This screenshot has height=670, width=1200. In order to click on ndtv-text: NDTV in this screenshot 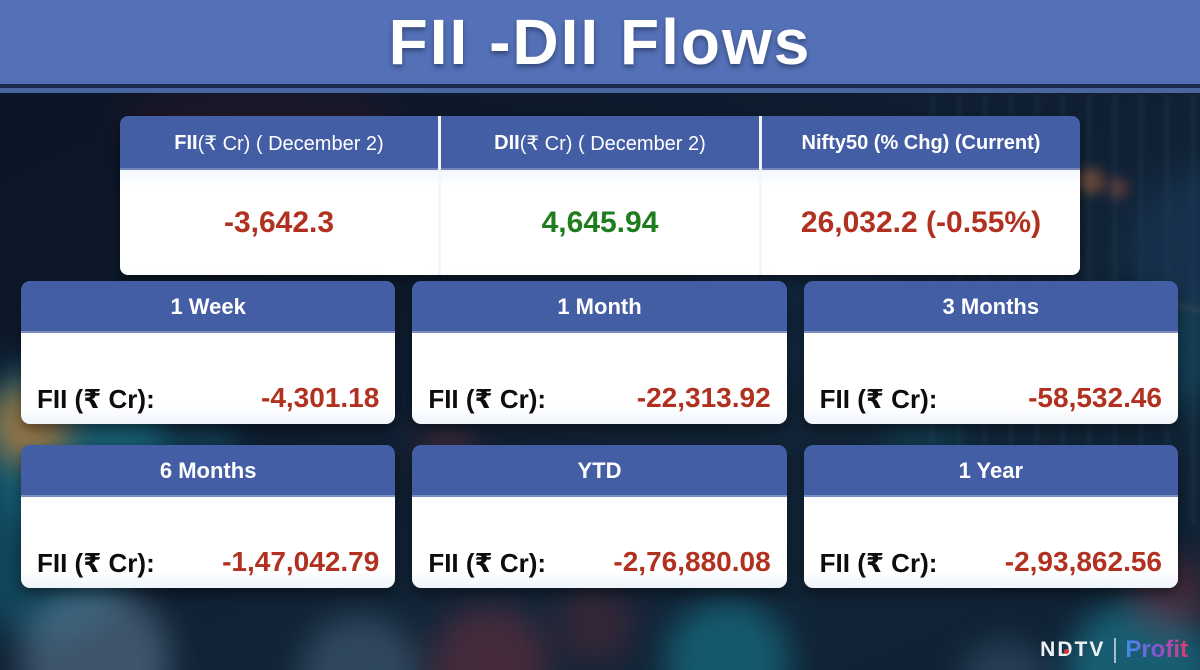, I will do `click(1073, 649)`.